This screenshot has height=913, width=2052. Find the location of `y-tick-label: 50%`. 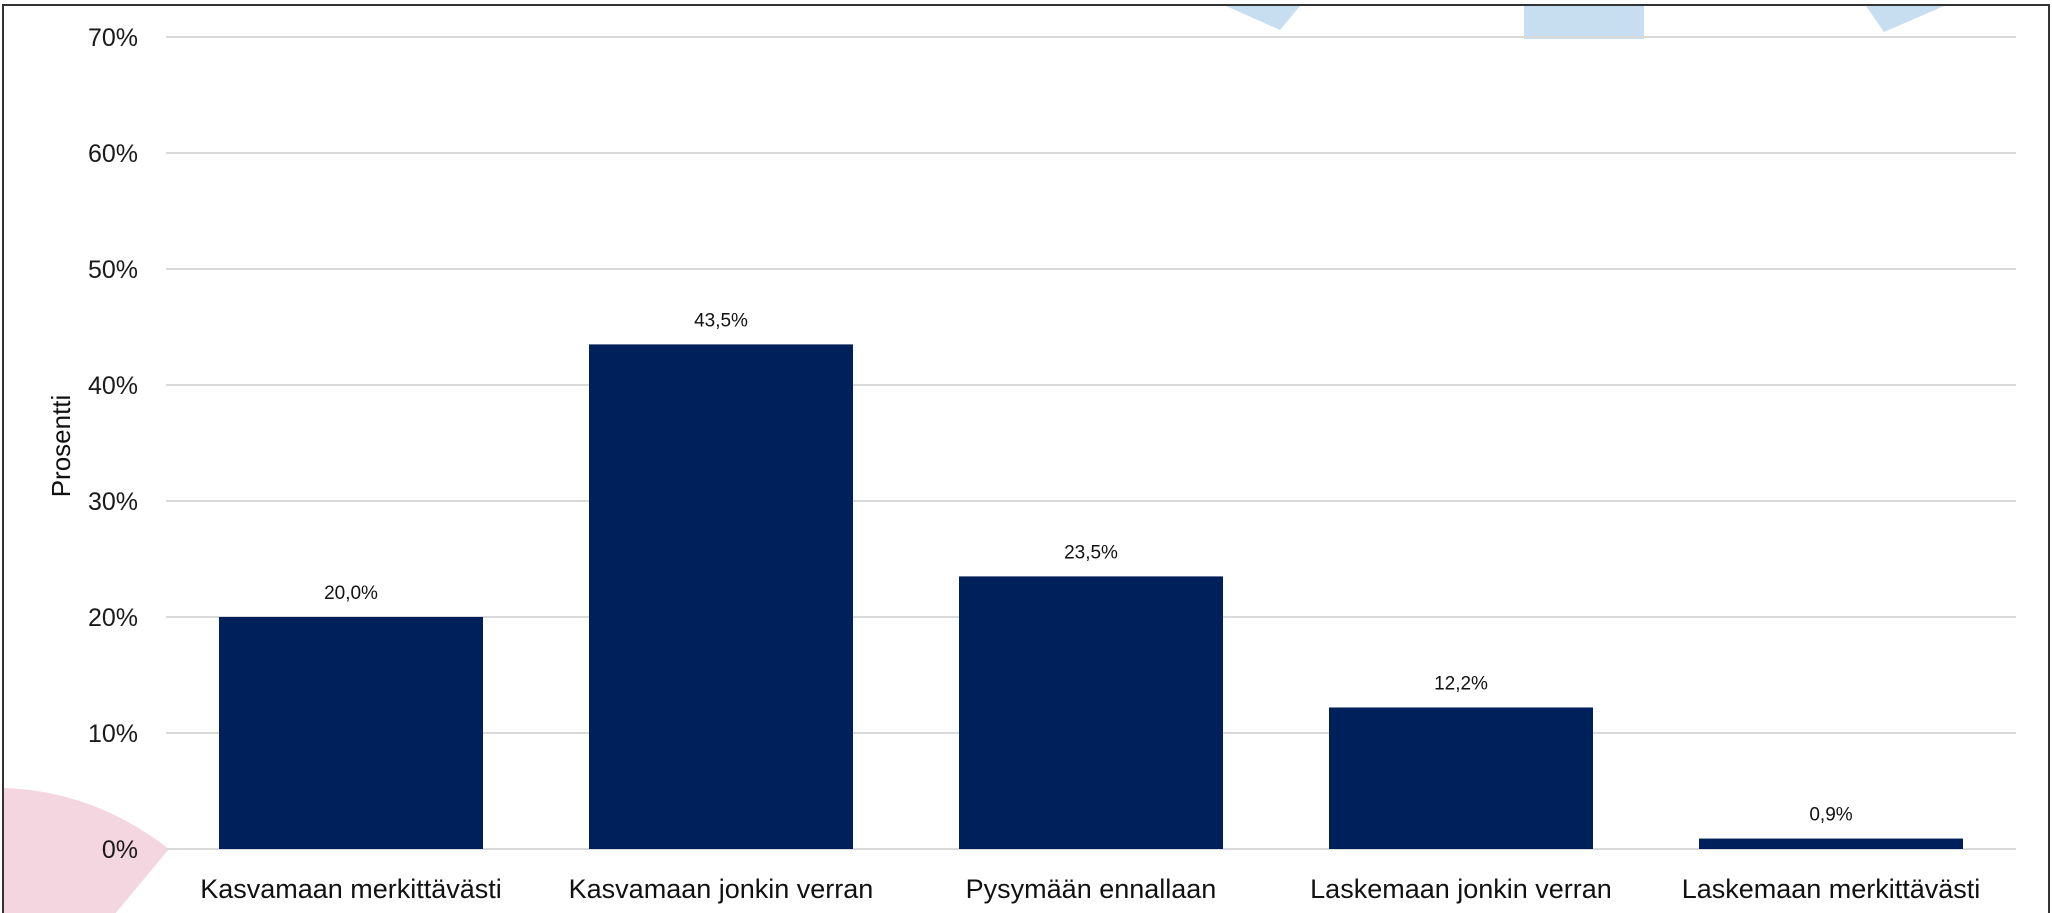

y-tick-label: 50% is located at coordinates (113, 270).